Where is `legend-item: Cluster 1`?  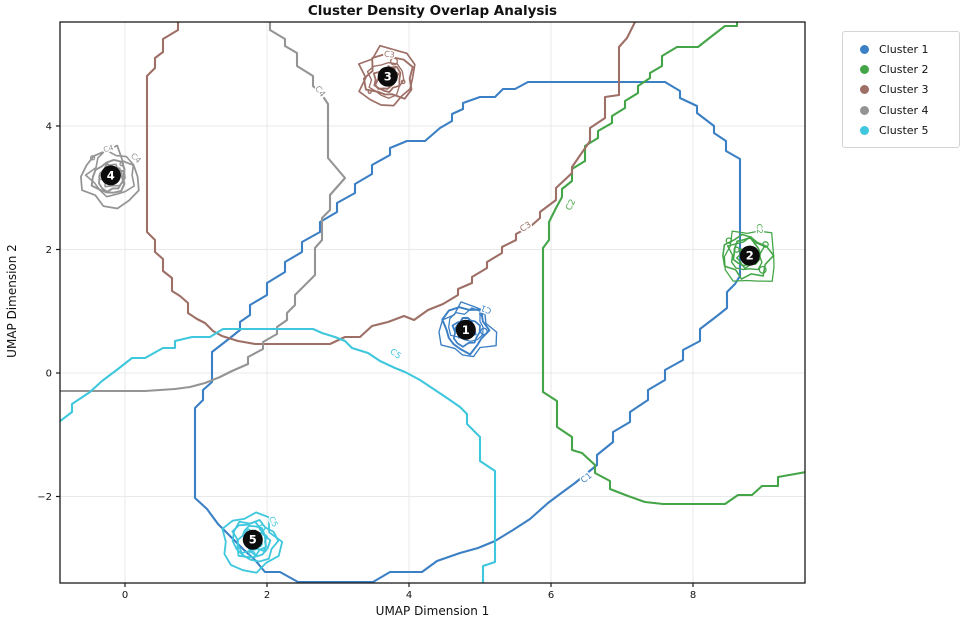
legend-item: Cluster 1 is located at coordinates (902, 49).